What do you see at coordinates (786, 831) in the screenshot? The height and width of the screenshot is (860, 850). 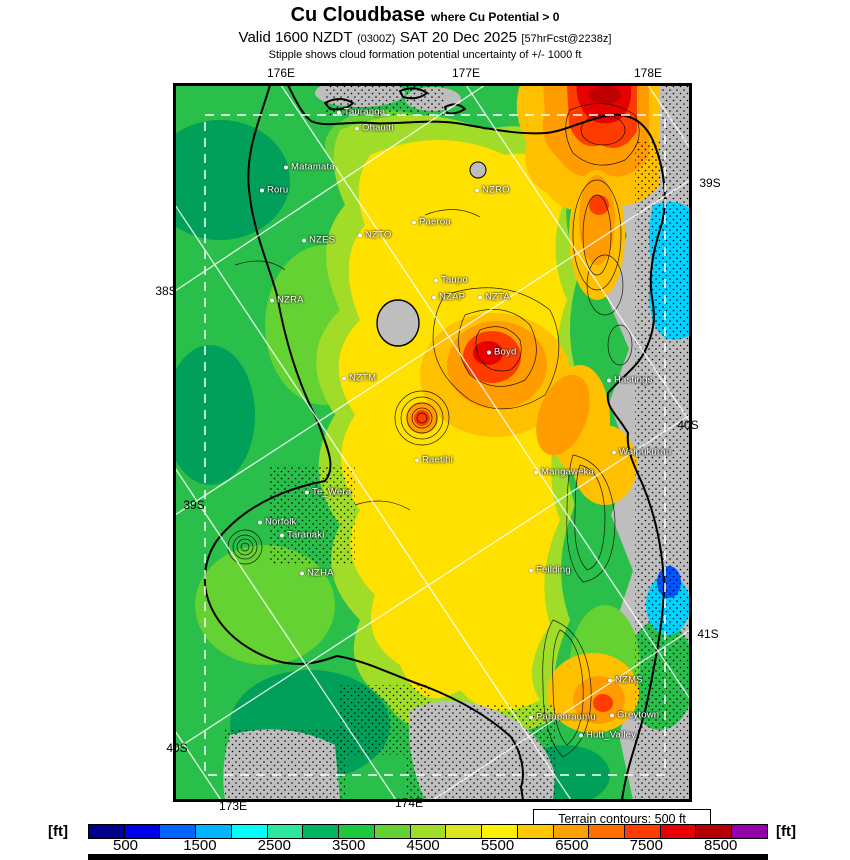 I see `colorbar-unit-right: [ft]` at bounding box center [786, 831].